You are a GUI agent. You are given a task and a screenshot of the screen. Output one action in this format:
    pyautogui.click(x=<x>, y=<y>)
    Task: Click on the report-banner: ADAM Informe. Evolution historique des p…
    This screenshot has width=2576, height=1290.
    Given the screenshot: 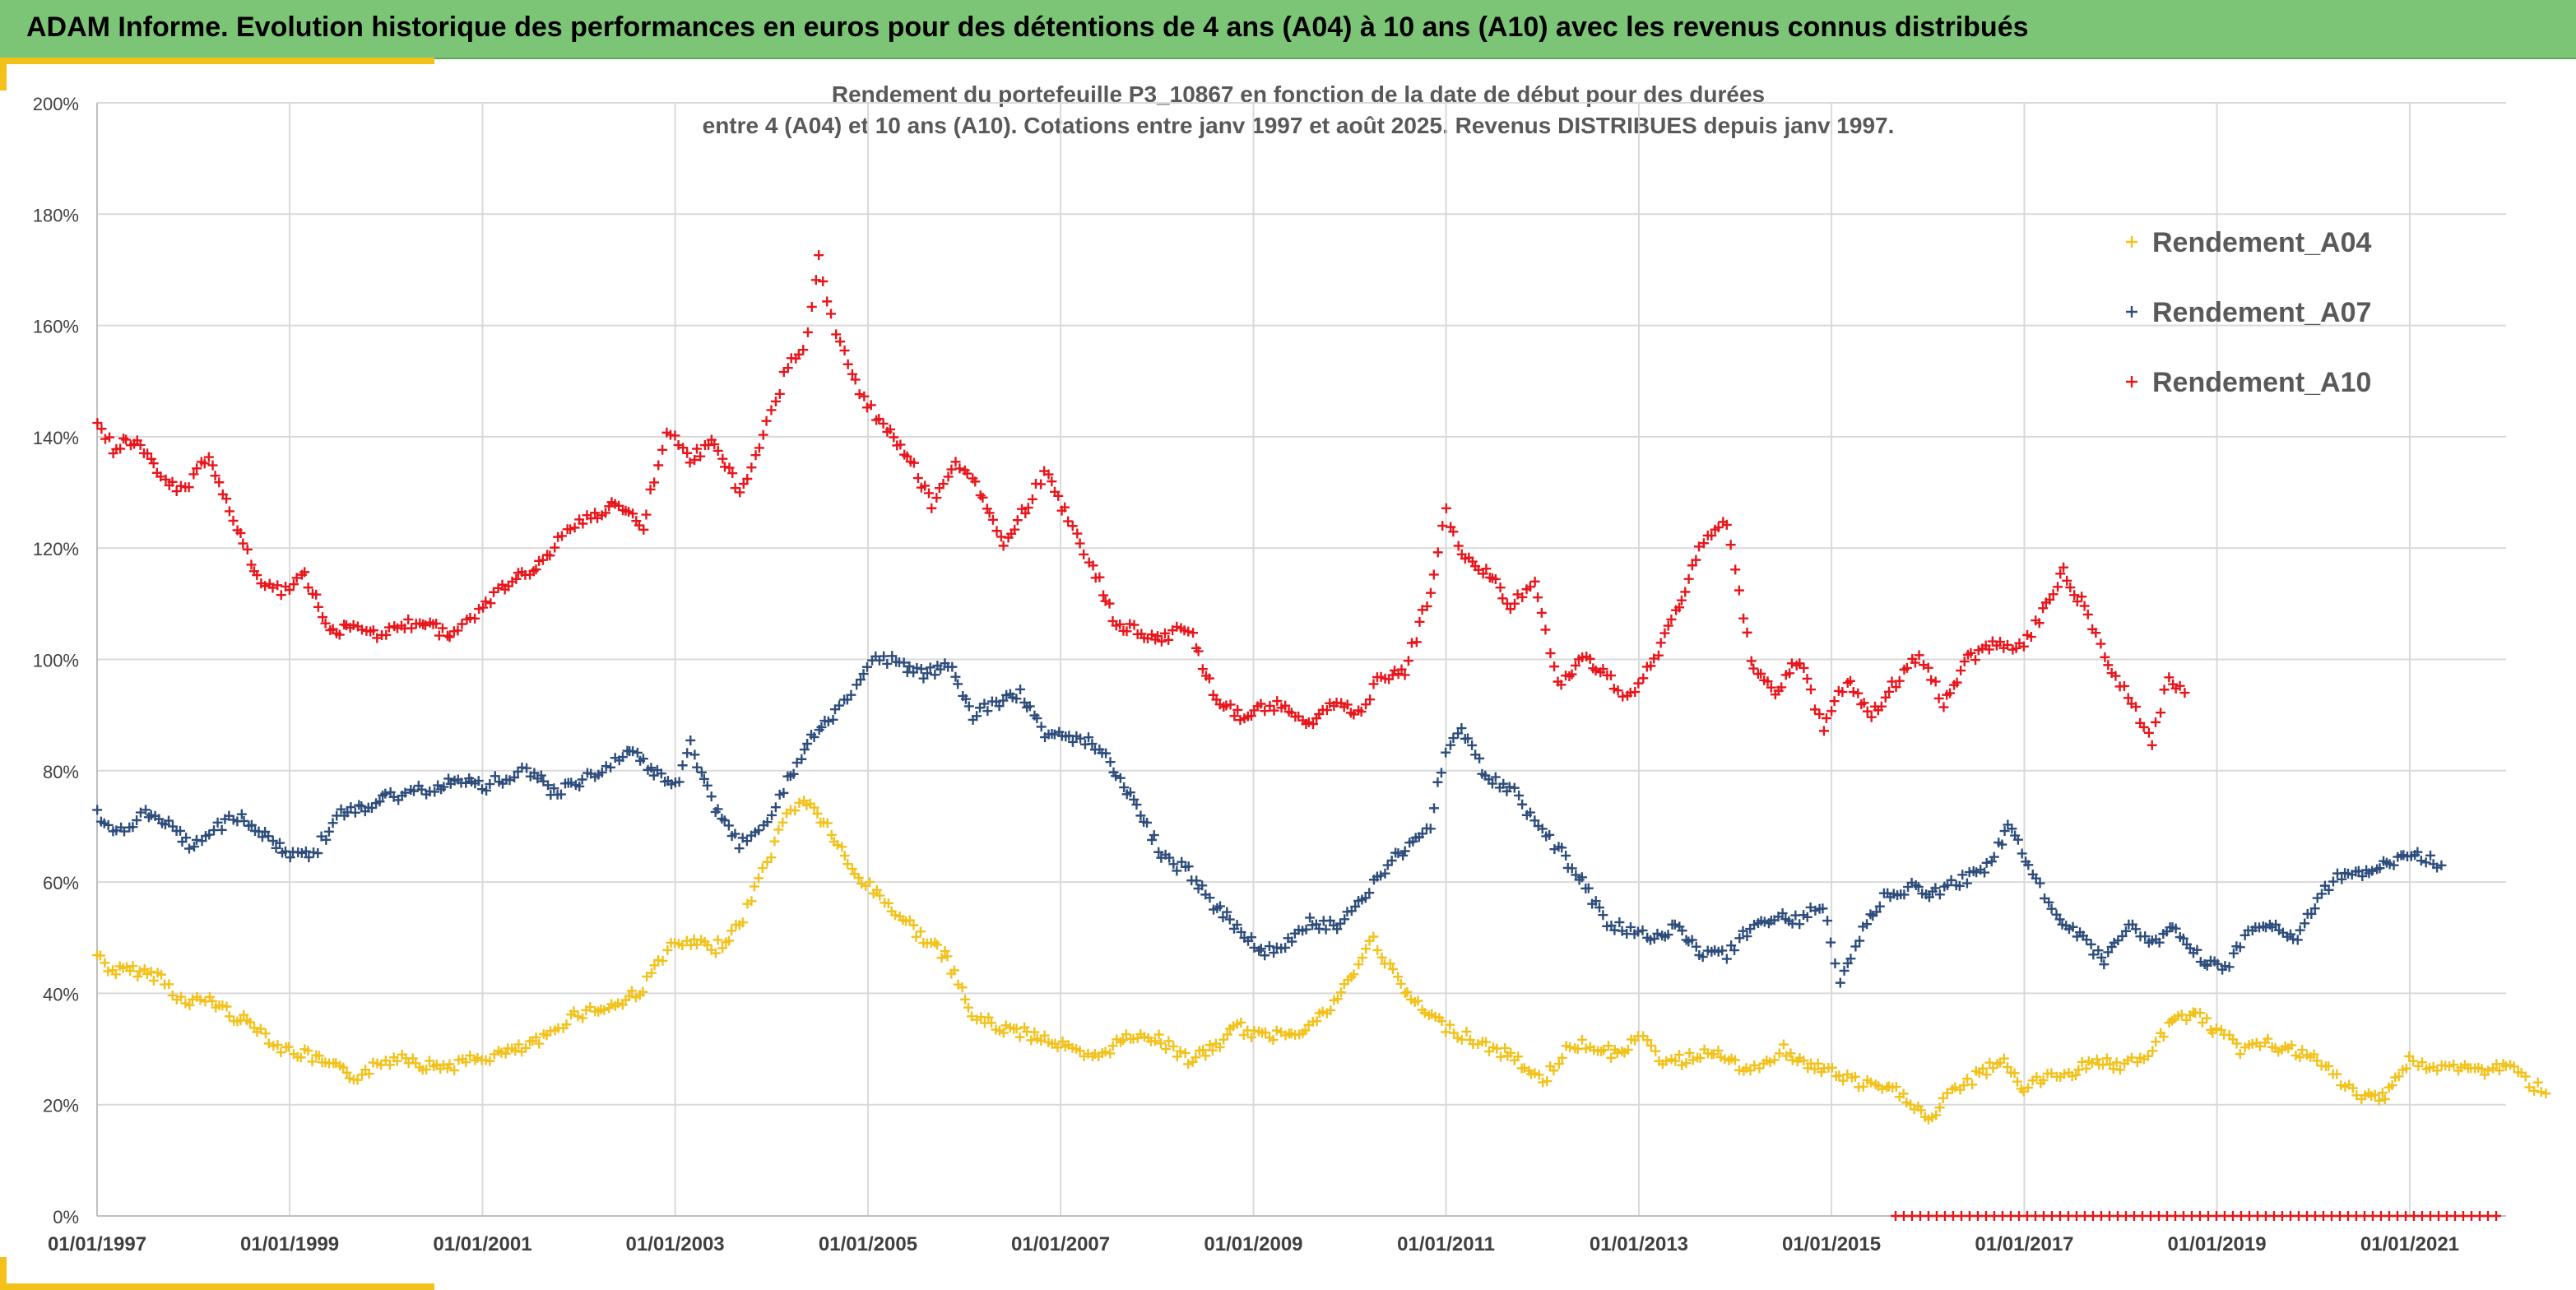 What is the action you would take?
    pyautogui.click(x=1288, y=29)
    